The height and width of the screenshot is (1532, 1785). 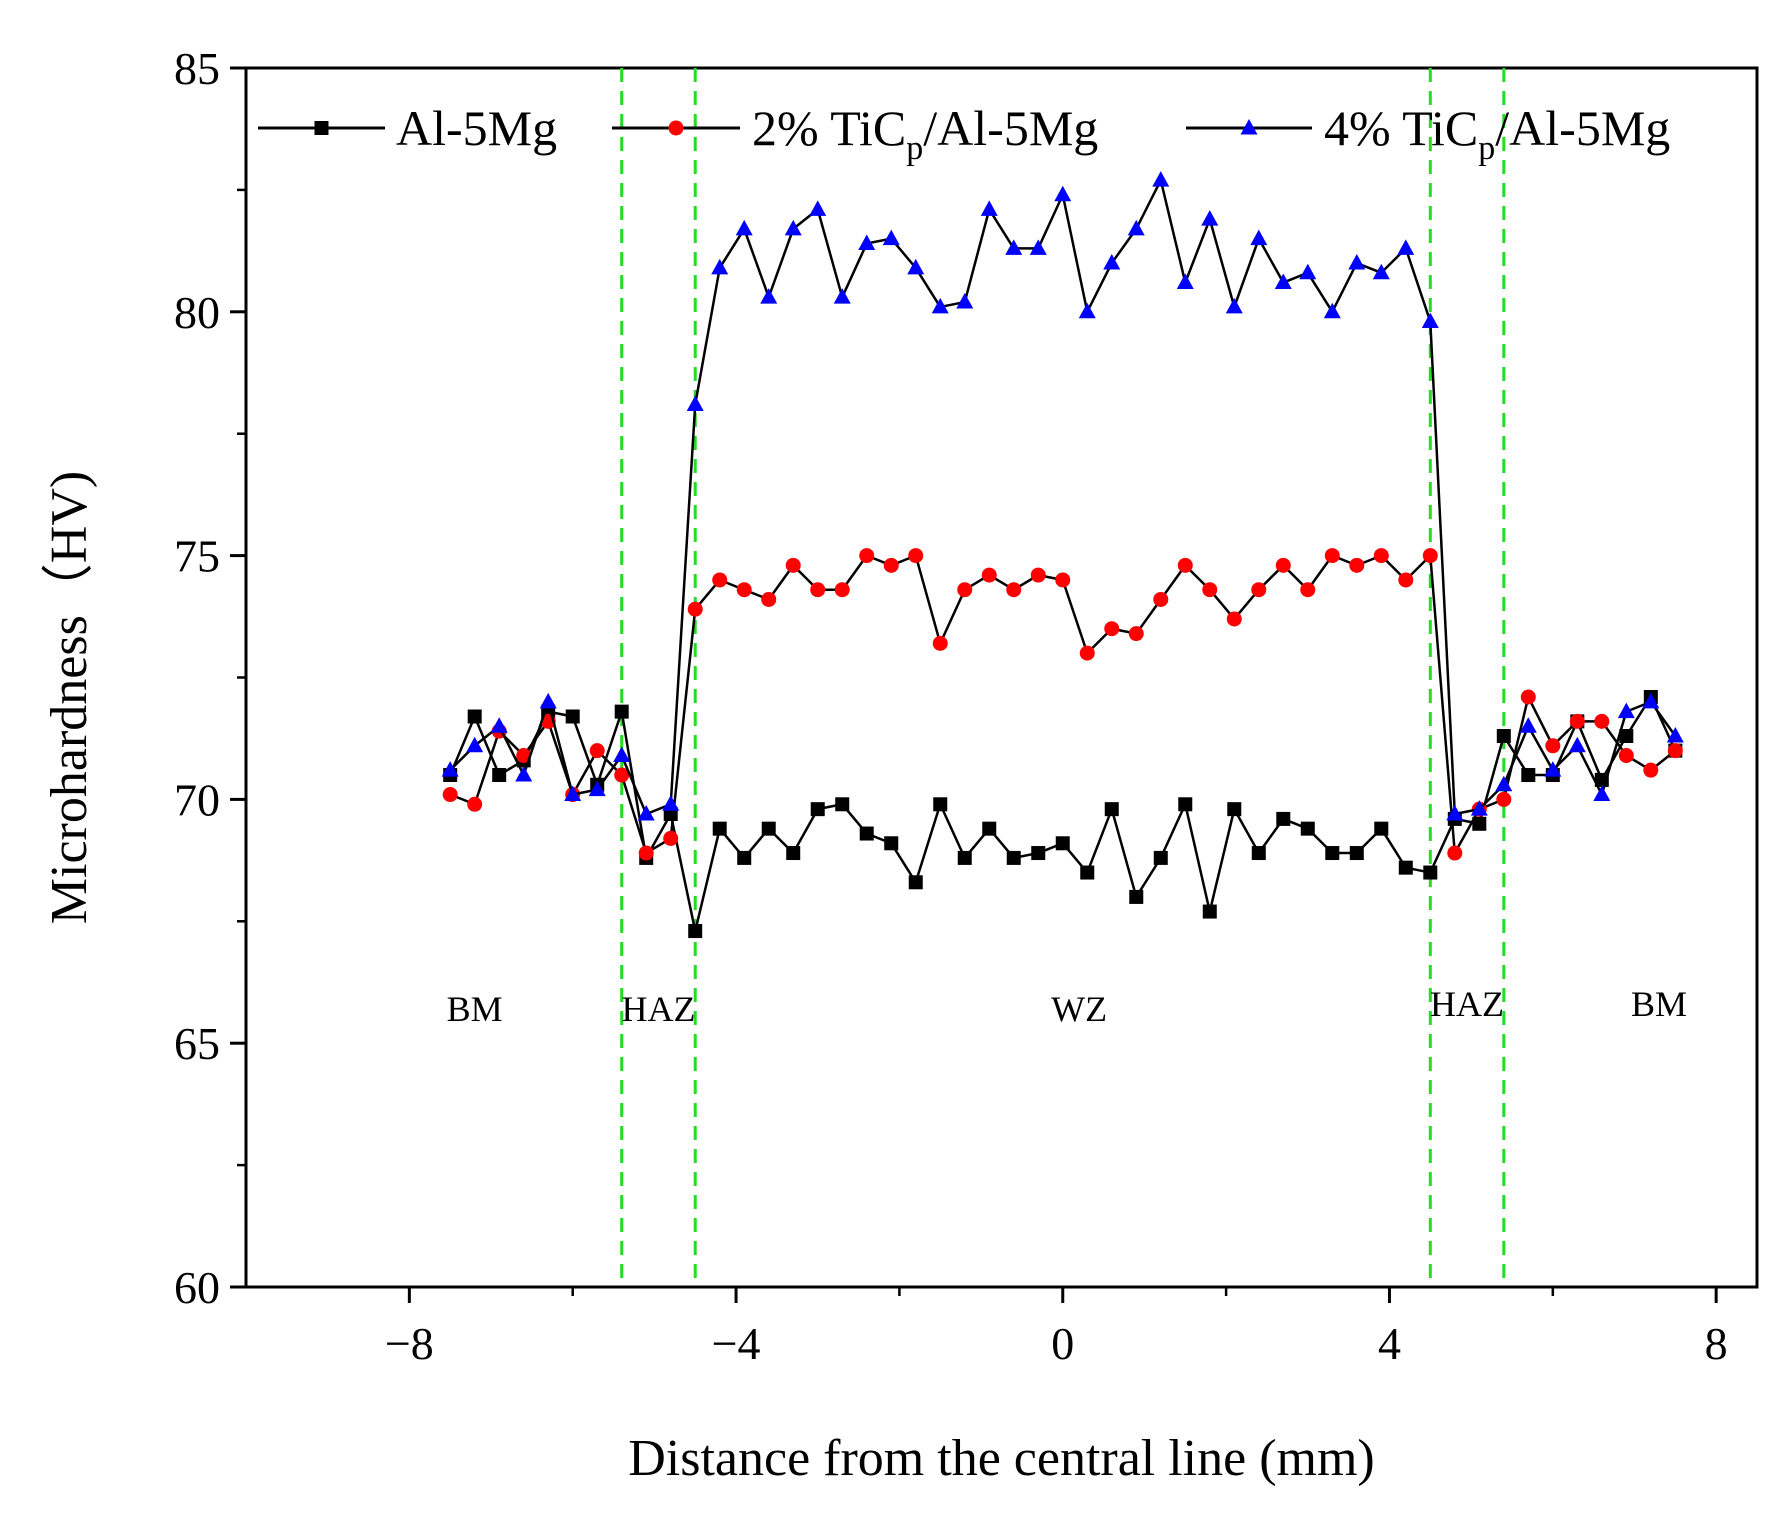 I want to click on x-tick-label: 8, so click(x=1716, y=1343).